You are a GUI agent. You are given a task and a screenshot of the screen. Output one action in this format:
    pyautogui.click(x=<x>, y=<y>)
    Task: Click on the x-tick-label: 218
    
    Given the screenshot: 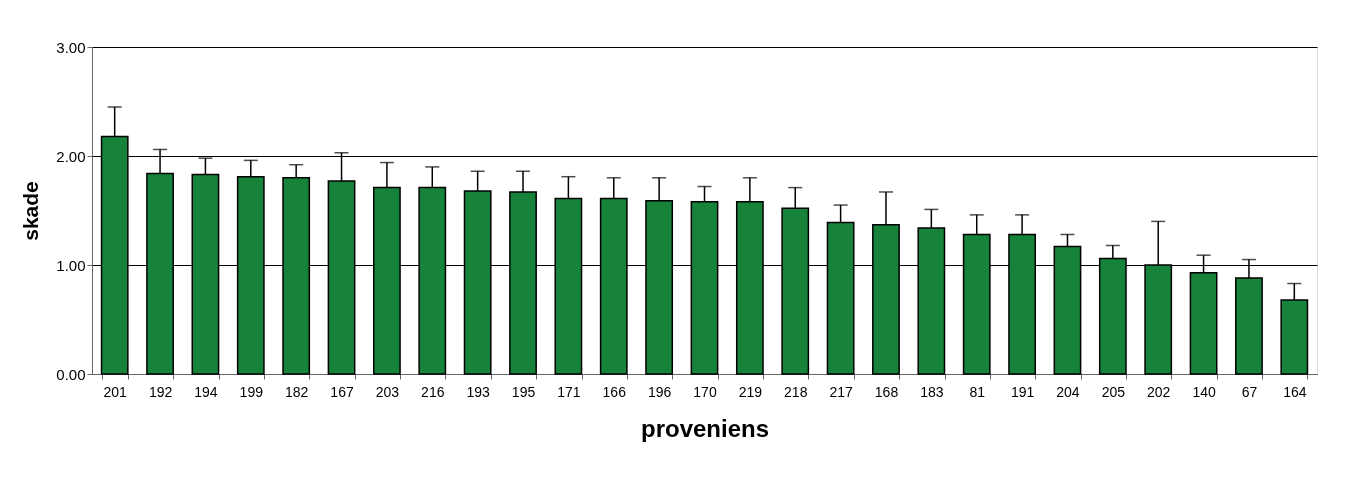 What is the action you would take?
    pyautogui.click(x=796, y=391)
    